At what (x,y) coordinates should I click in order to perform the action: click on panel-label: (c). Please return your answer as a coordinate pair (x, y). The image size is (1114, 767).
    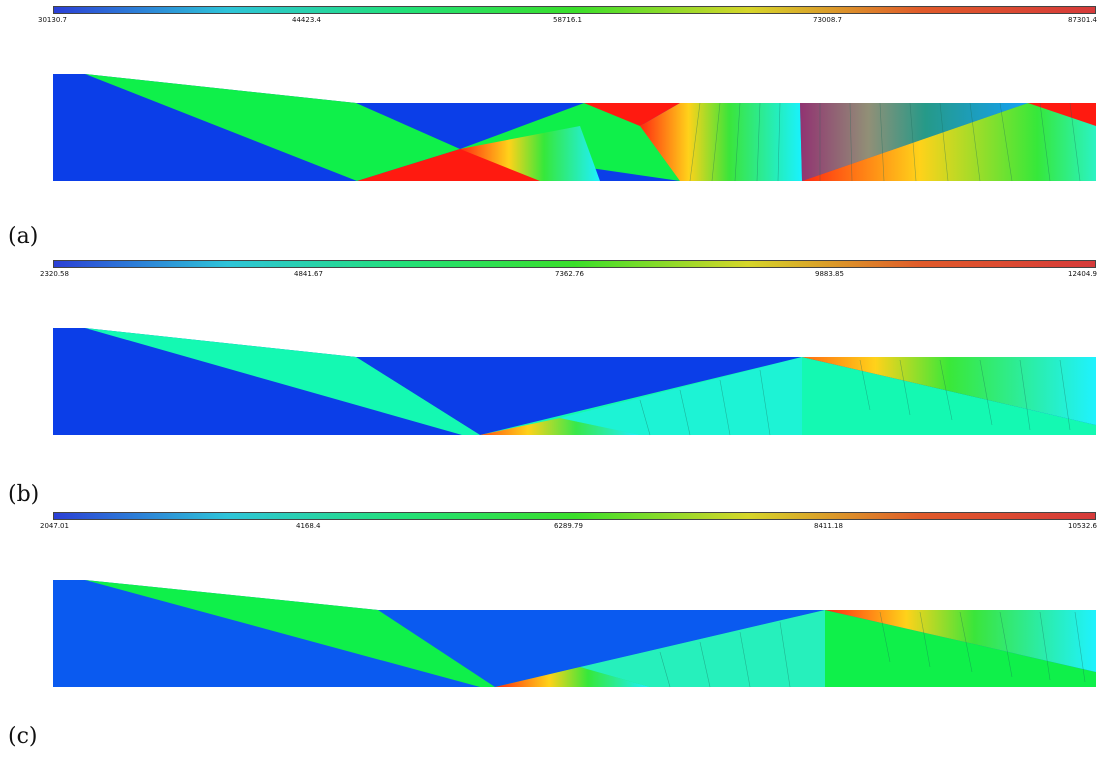
    Looking at the image, I should click on (23, 736).